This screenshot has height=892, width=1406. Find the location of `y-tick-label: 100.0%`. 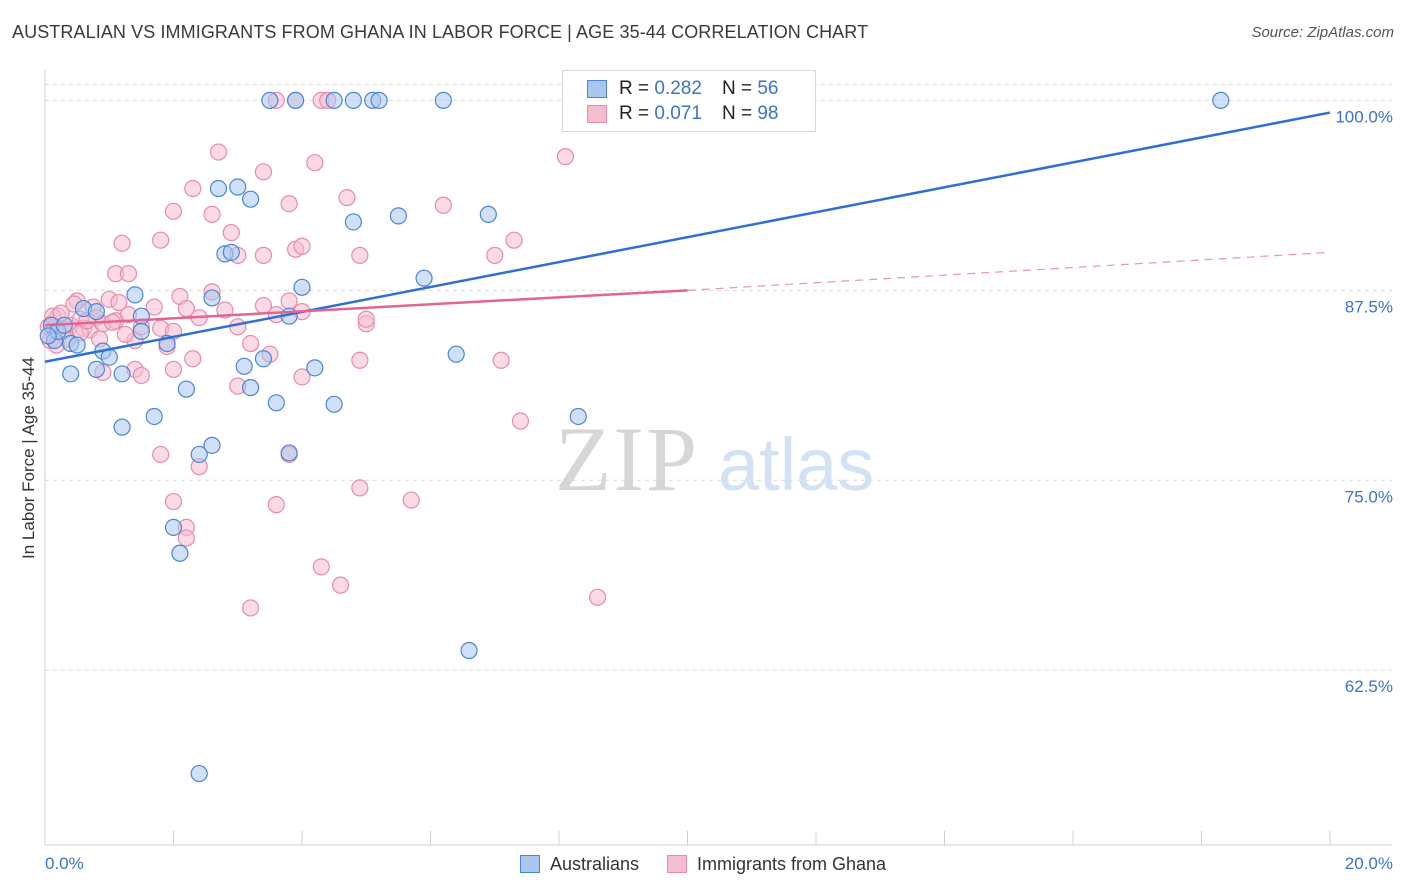

y-tick-label: 100.0% is located at coordinates (1364, 116).